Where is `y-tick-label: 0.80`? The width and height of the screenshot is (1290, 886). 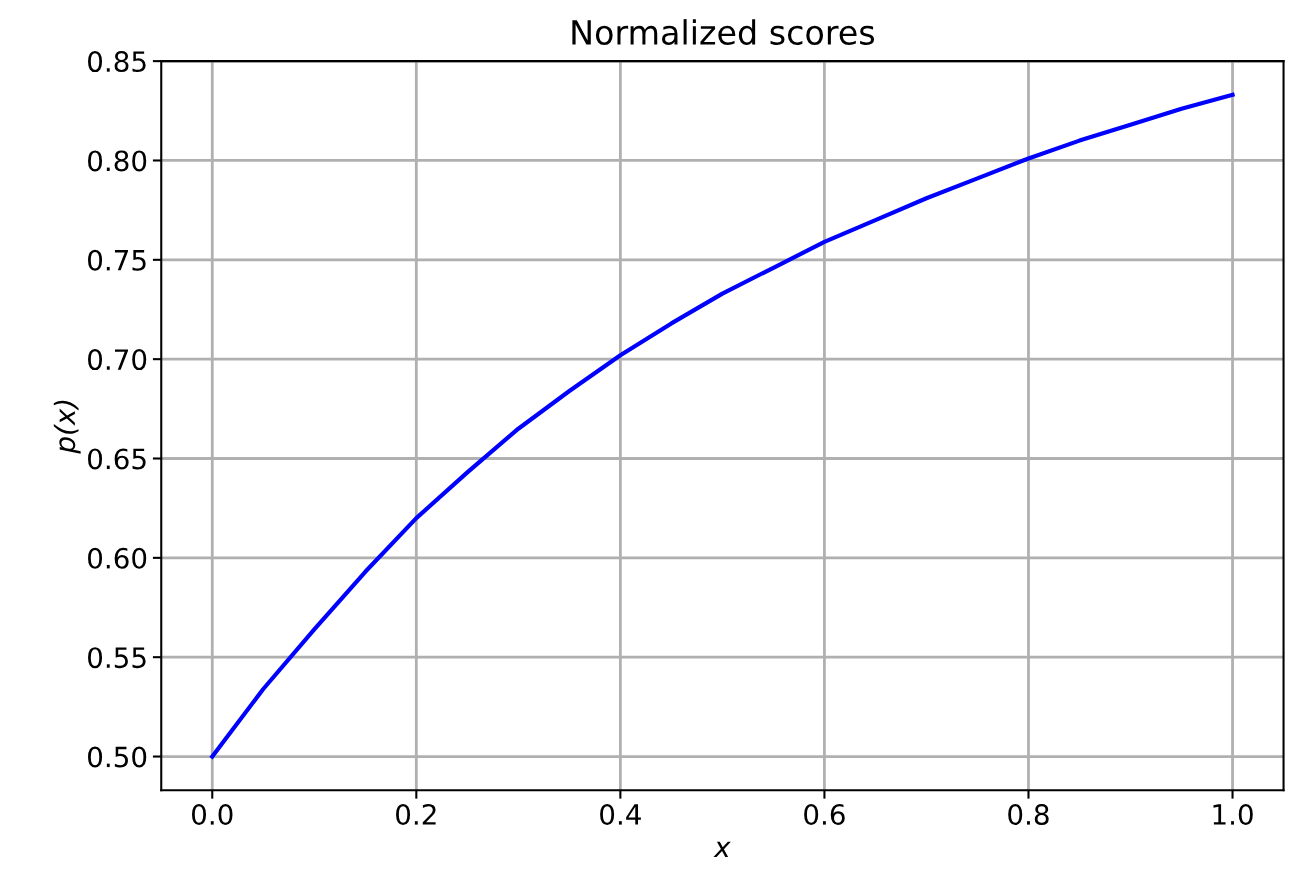 y-tick-label: 0.80 is located at coordinates (117, 161).